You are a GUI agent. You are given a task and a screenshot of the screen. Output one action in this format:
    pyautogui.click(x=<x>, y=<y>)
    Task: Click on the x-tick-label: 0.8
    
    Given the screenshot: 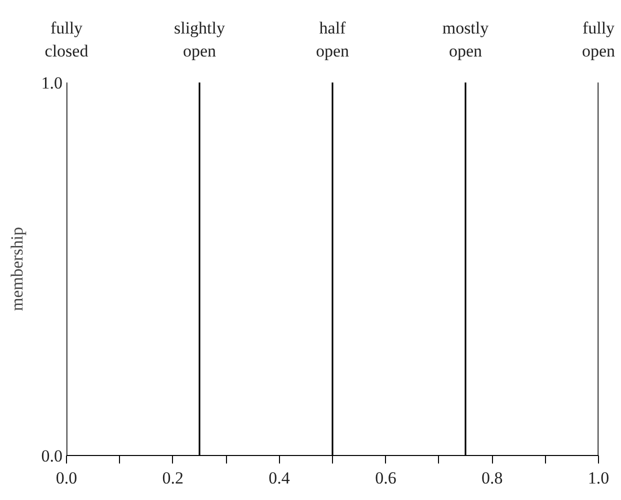 What is the action you would take?
    pyautogui.click(x=492, y=478)
    